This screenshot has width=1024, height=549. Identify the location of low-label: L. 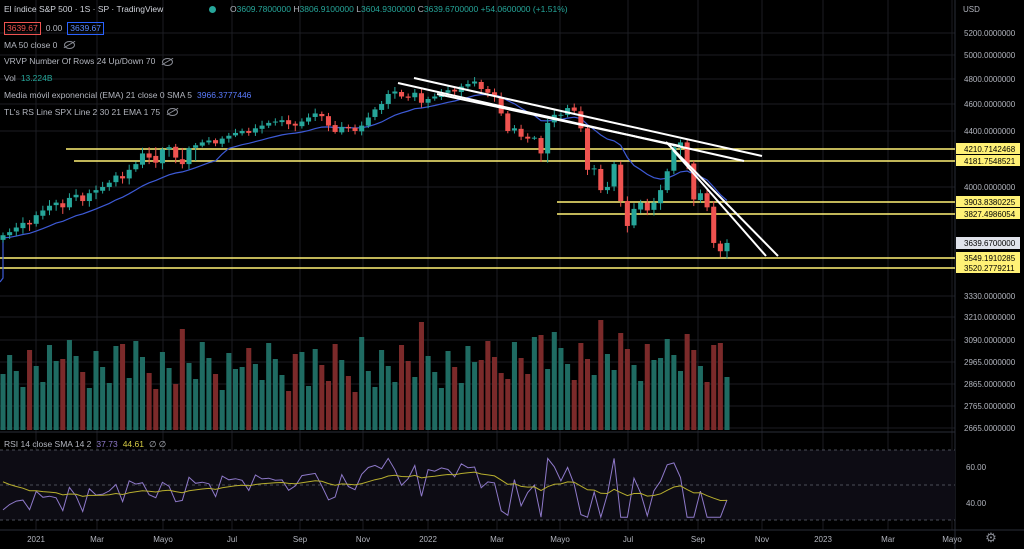
(358, 9).